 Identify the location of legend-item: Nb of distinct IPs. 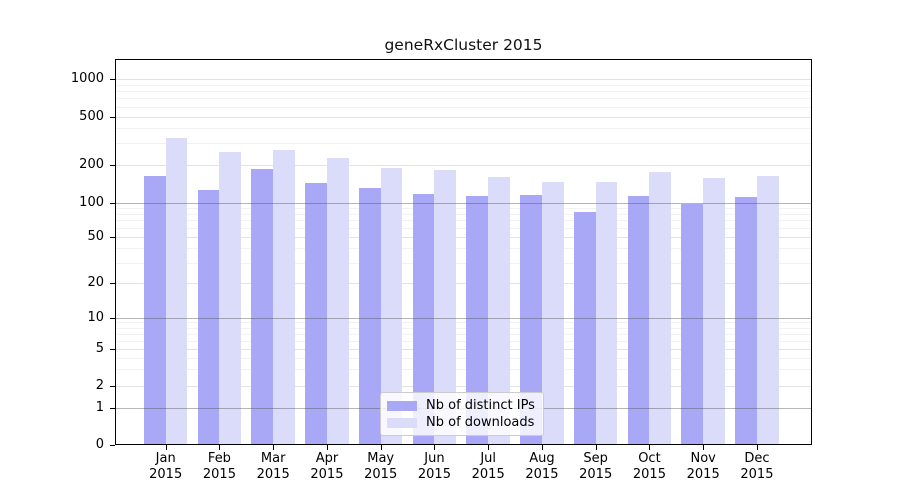
(461, 406).